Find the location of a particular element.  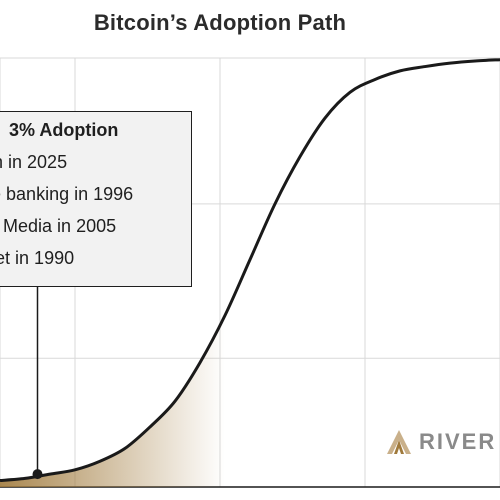

watermark-text: RIVER is located at coordinates (458, 441).